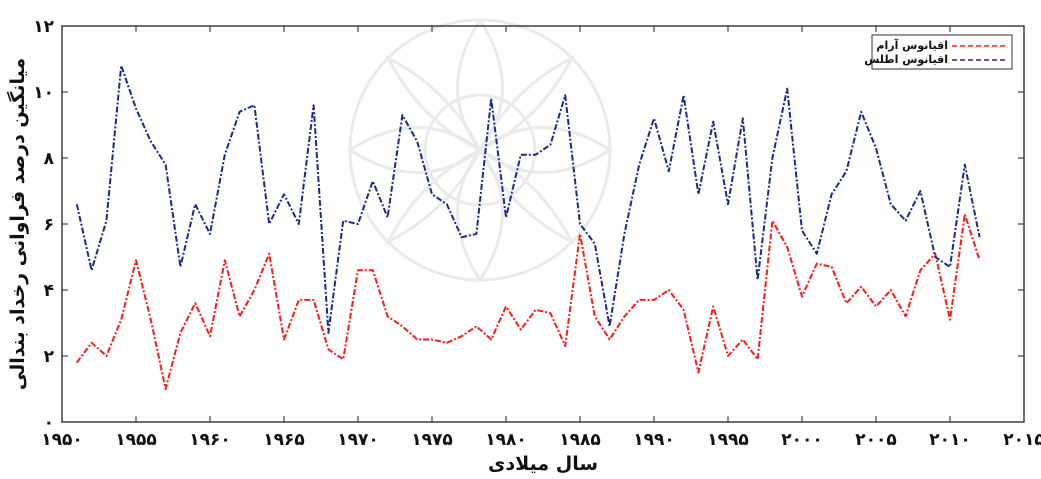 The height and width of the screenshot is (479, 1041). Describe the element at coordinates (802, 440) in the screenshot. I see `x-tick-label: ۲۰۰۰` at that location.